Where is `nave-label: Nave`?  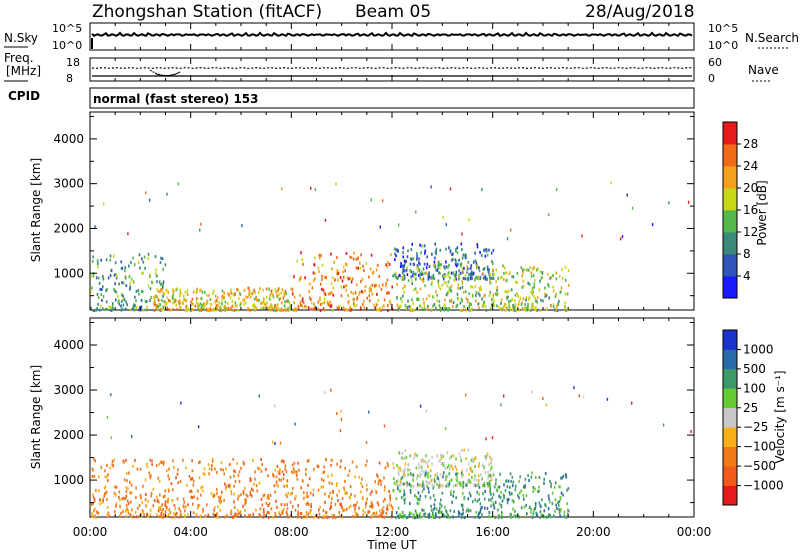
nave-label: Nave is located at coordinates (763, 70).